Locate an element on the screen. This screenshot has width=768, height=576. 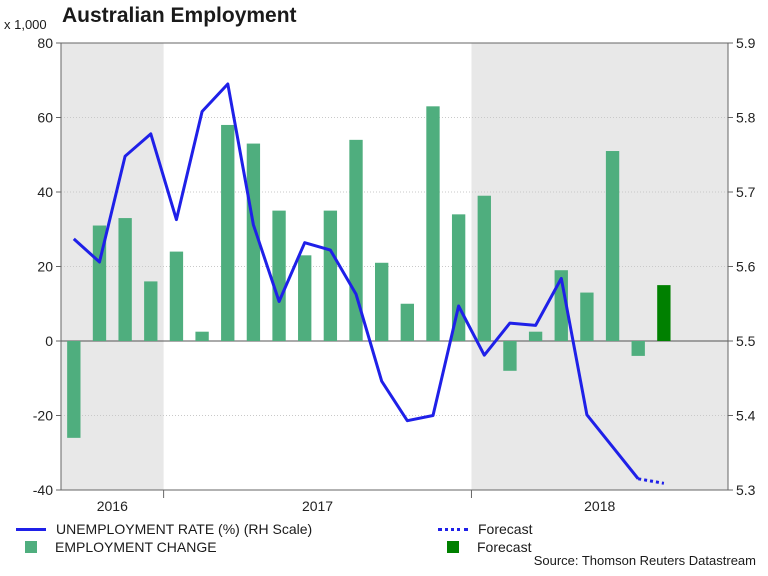
legend-line-forecast: Forecast is located at coordinates (485, 529).